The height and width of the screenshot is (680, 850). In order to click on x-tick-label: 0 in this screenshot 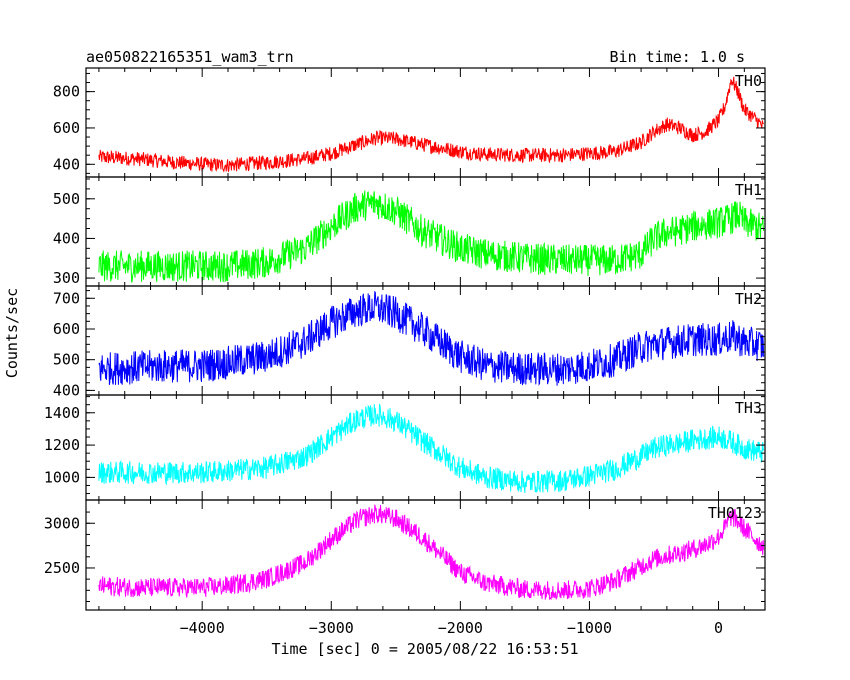, I will do `click(718, 628)`.